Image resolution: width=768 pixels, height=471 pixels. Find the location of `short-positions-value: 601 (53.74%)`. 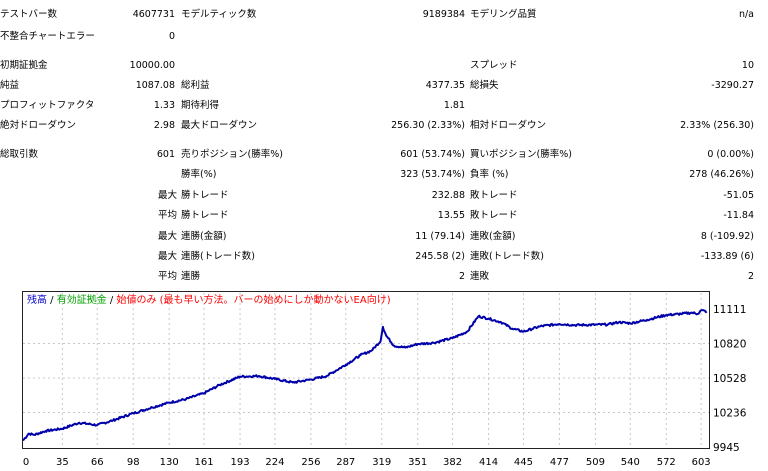

short-positions-value: 601 (53.74%) is located at coordinates (432, 154).